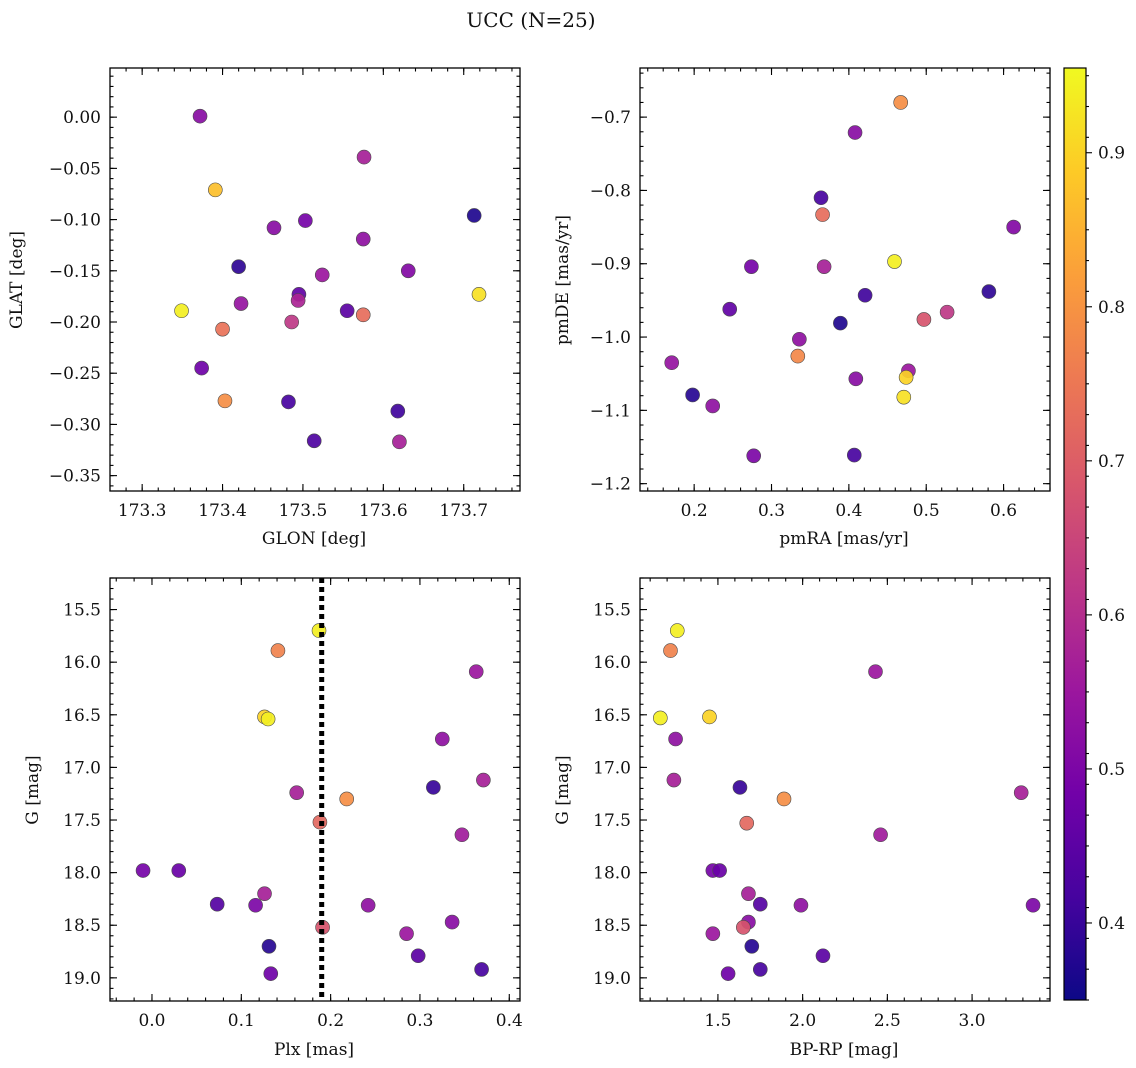  I want to click on y-tick-label: −0.9, so click(610, 265).